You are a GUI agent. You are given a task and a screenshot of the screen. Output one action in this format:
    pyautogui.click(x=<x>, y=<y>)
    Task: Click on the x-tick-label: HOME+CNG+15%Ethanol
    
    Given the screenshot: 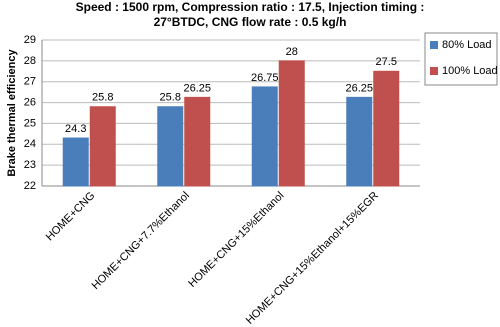 What is the action you would take?
    pyautogui.click(x=236, y=240)
    